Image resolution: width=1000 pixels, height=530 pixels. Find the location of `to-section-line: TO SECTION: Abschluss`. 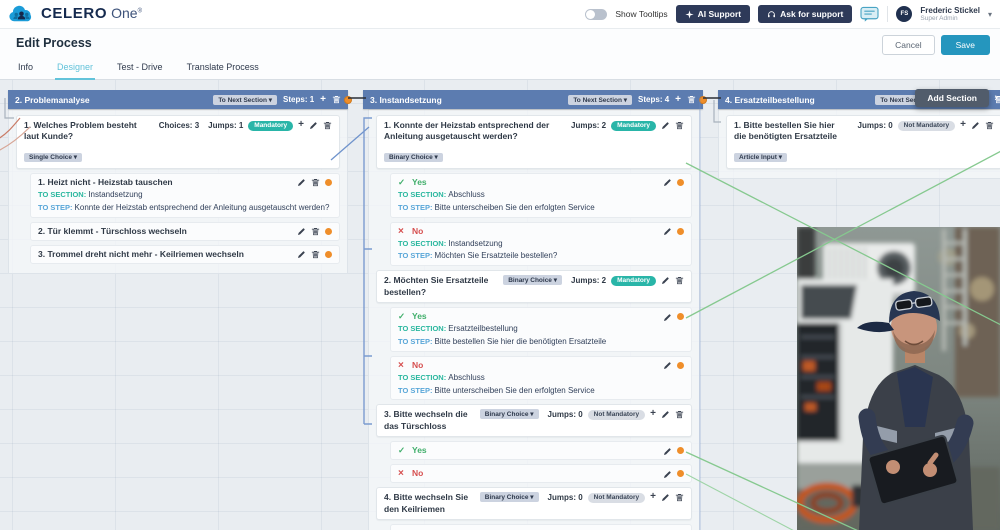

to-section-line: TO SECTION: Abschluss is located at coordinates (441, 194).